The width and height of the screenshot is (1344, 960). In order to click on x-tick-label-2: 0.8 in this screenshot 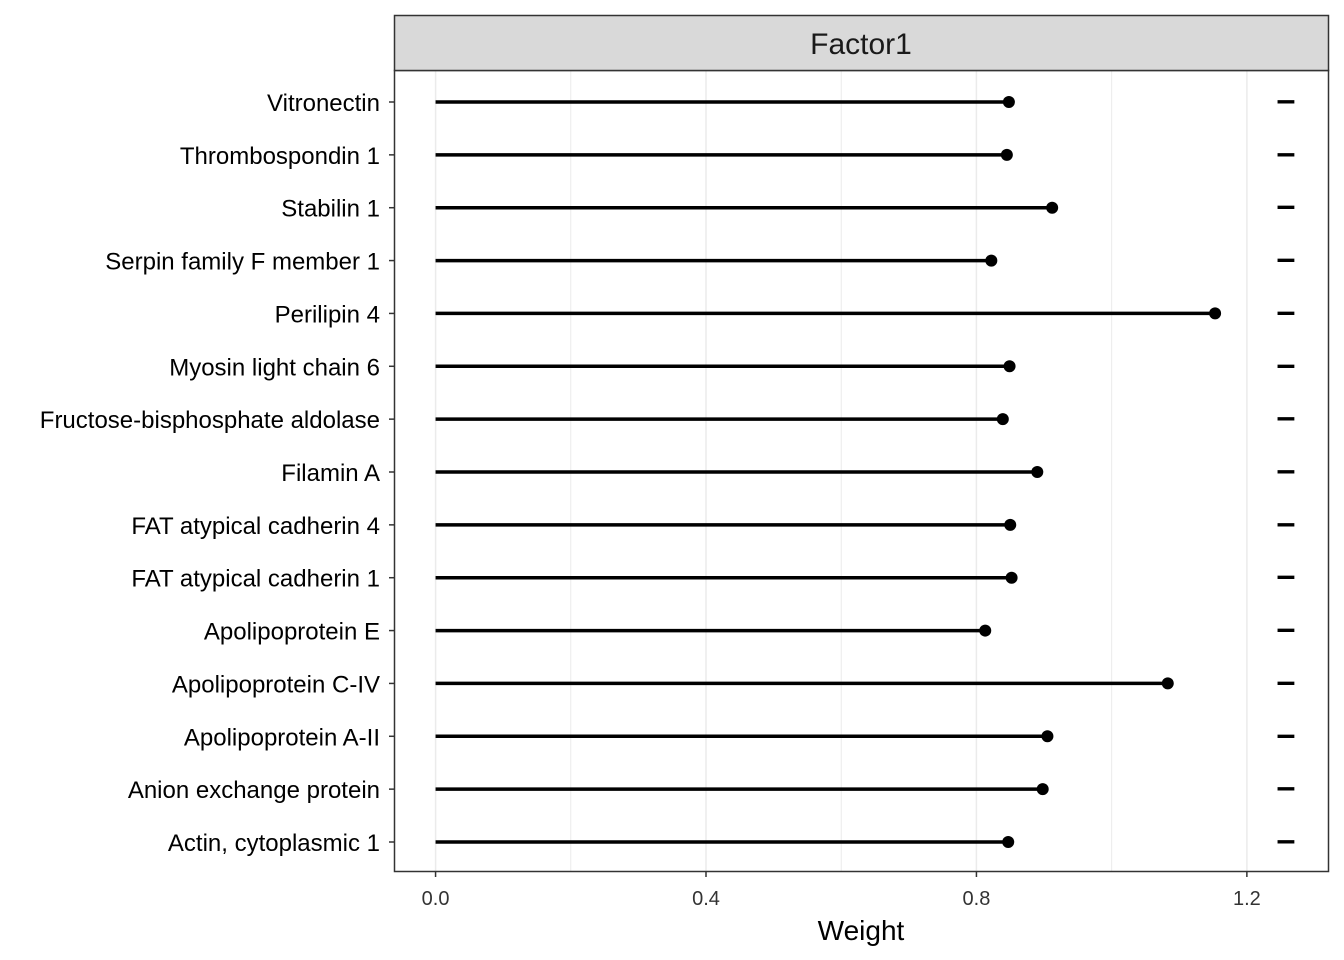, I will do `click(977, 899)`.